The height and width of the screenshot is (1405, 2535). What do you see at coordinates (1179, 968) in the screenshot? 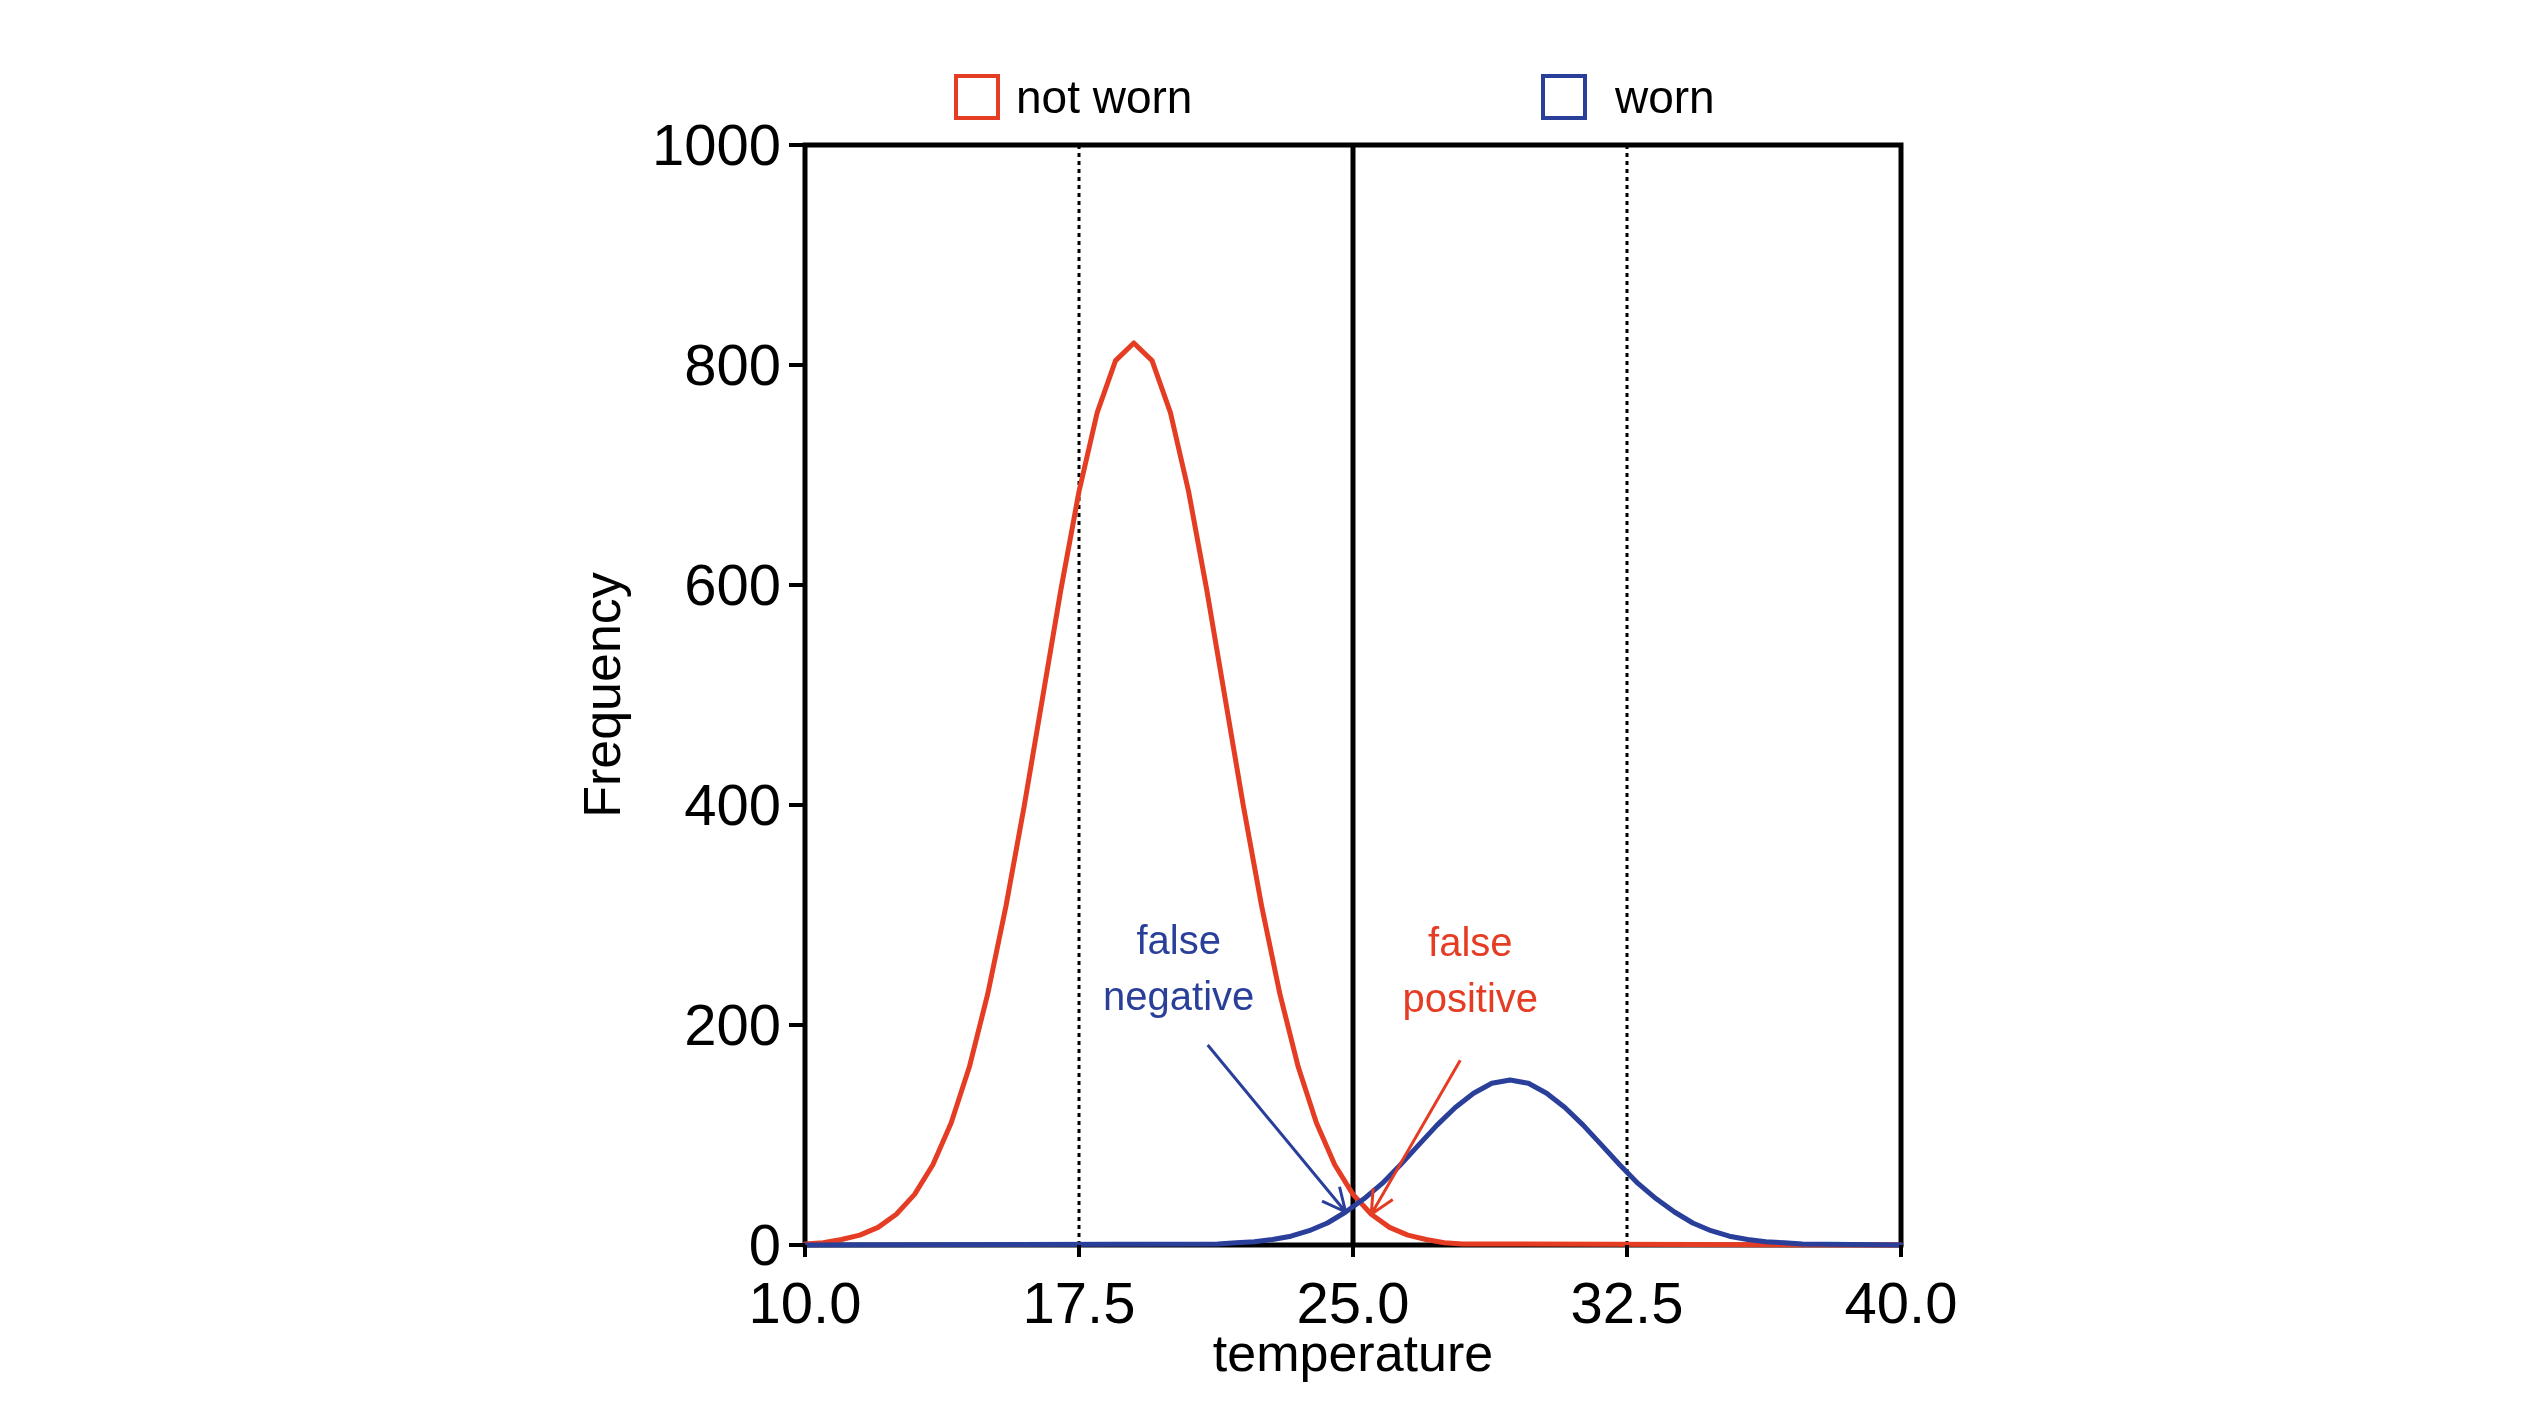
I see `annotation: false negative` at bounding box center [1179, 968].